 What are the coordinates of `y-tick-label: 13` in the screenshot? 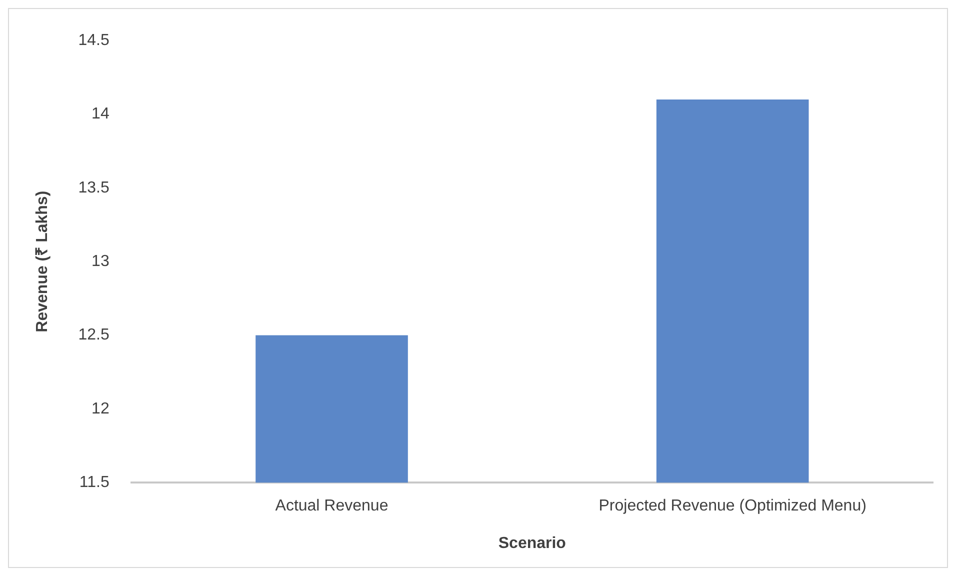 It's located at (101, 261).